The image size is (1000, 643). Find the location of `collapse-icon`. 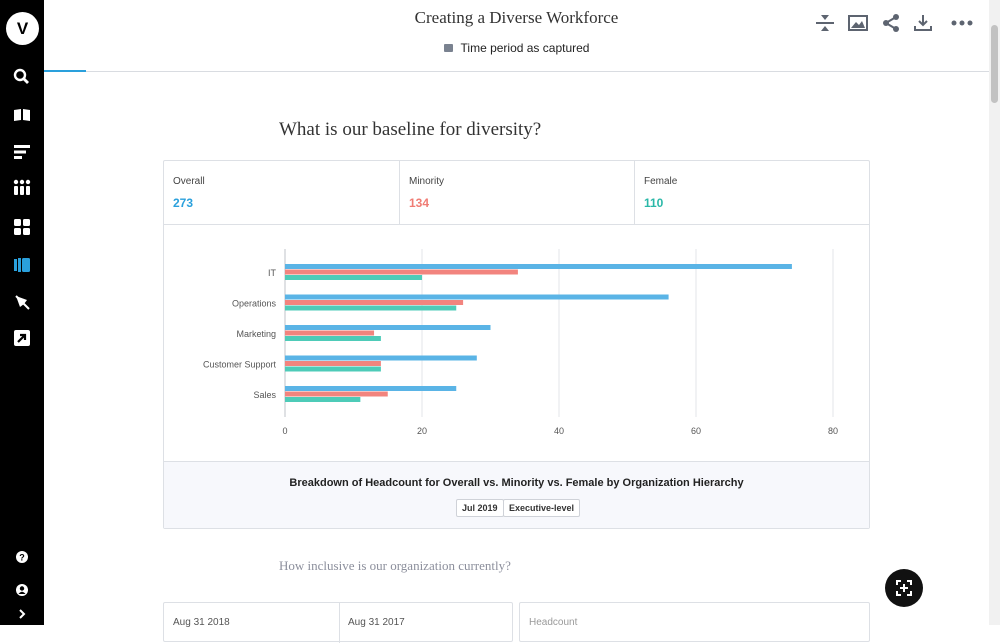

collapse-icon is located at coordinates (825, 23).